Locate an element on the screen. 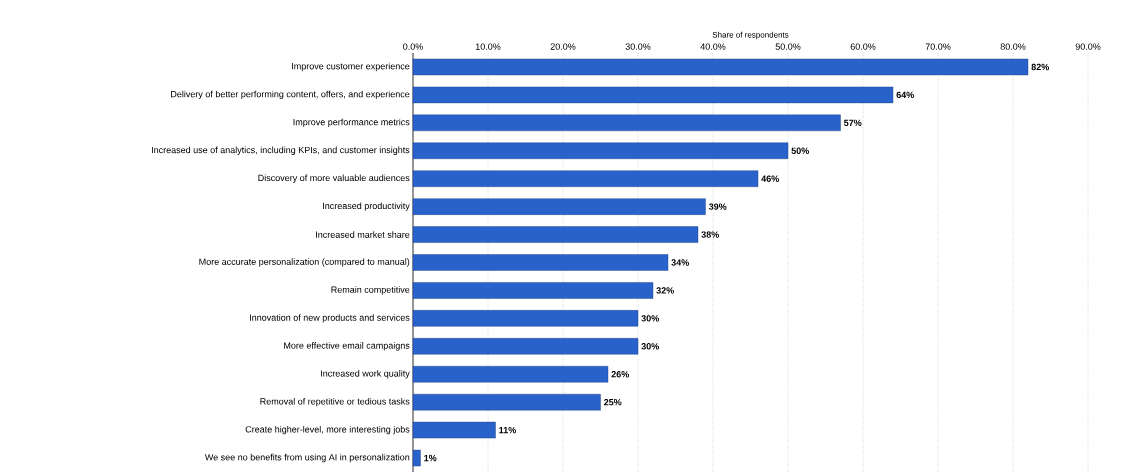 The image size is (1128, 475). data-label: 38% is located at coordinates (710, 234).